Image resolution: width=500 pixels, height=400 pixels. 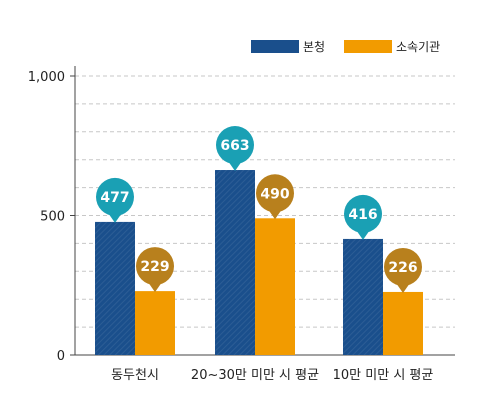 I want to click on value-bubble: 663, so click(x=235, y=149).